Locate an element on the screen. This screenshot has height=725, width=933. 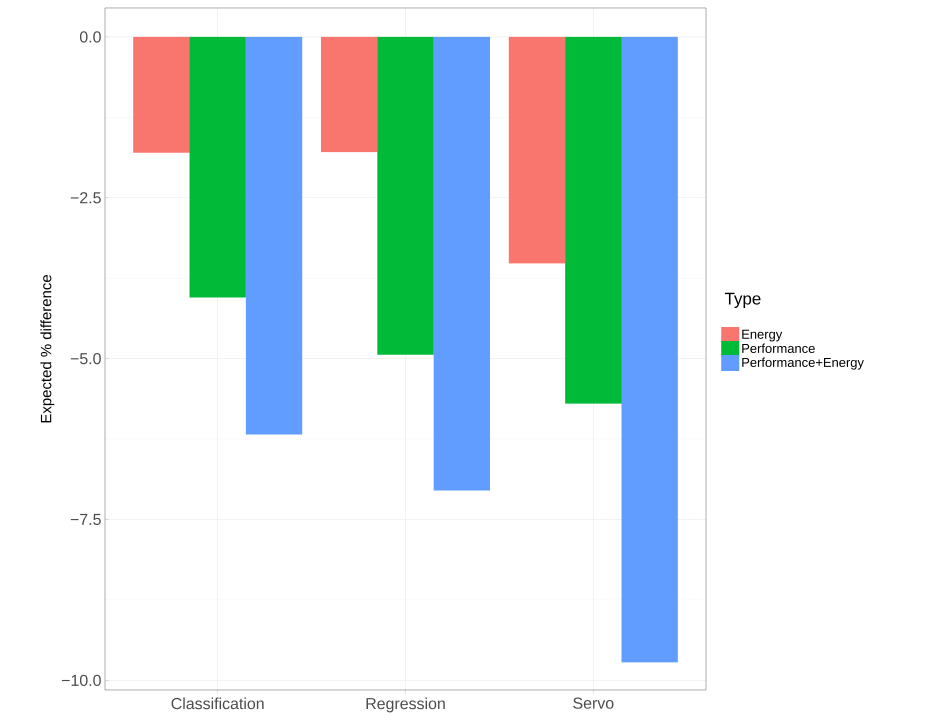
legend-label: Performance is located at coordinates (778, 349).